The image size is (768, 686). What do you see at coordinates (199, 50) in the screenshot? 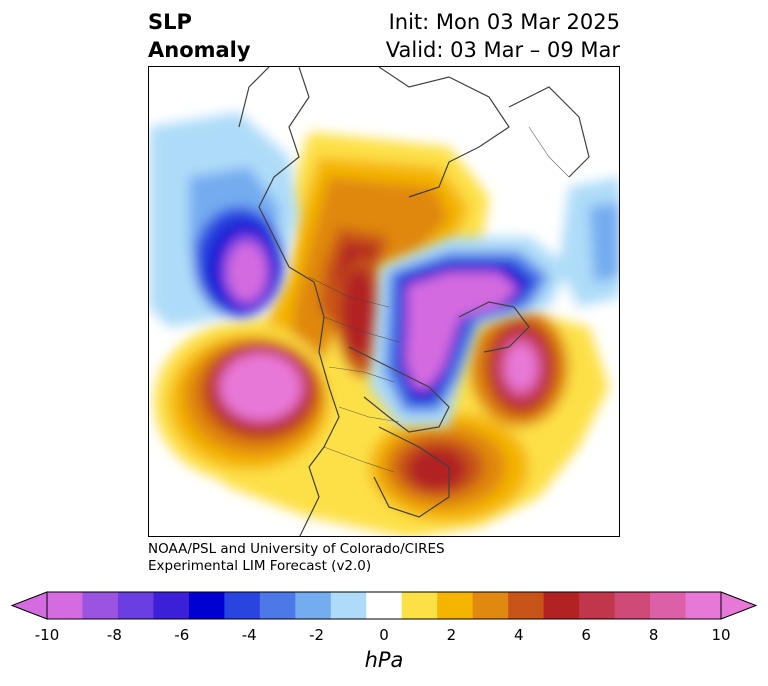
I see `title-line-2: Anomaly` at bounding box center [199, 50].